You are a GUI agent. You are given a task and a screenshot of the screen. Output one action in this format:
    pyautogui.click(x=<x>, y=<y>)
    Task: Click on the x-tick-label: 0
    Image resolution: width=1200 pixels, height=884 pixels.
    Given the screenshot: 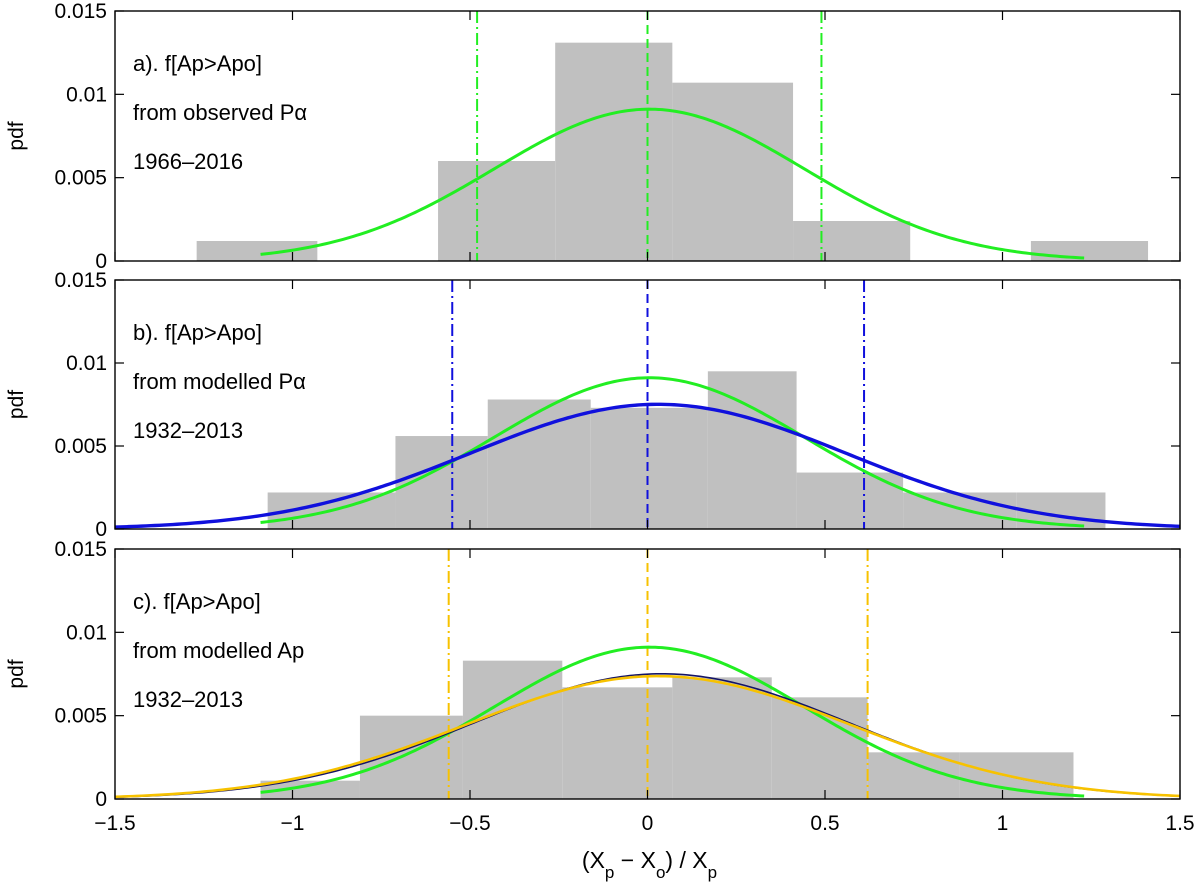 What is the action you would take?
    pyautogui.click(x=648, y=823)
    